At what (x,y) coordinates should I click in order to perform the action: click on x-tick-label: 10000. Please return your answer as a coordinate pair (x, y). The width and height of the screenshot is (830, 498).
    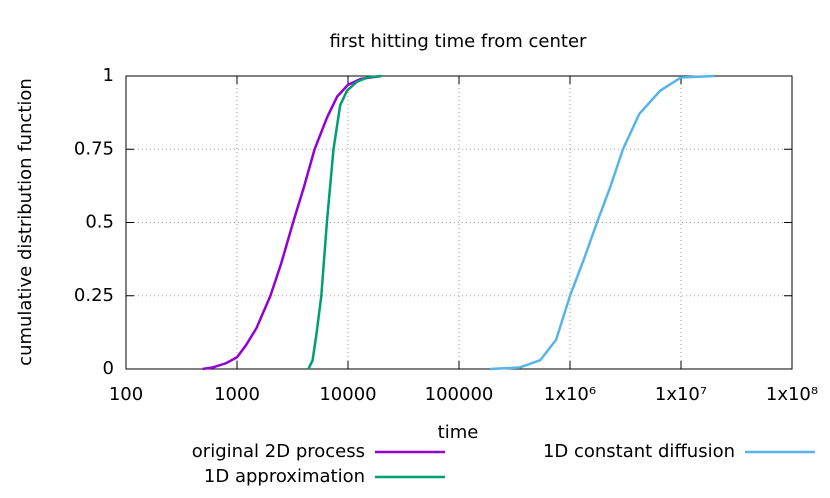
    Looking at the image, I should click on (347, 394).